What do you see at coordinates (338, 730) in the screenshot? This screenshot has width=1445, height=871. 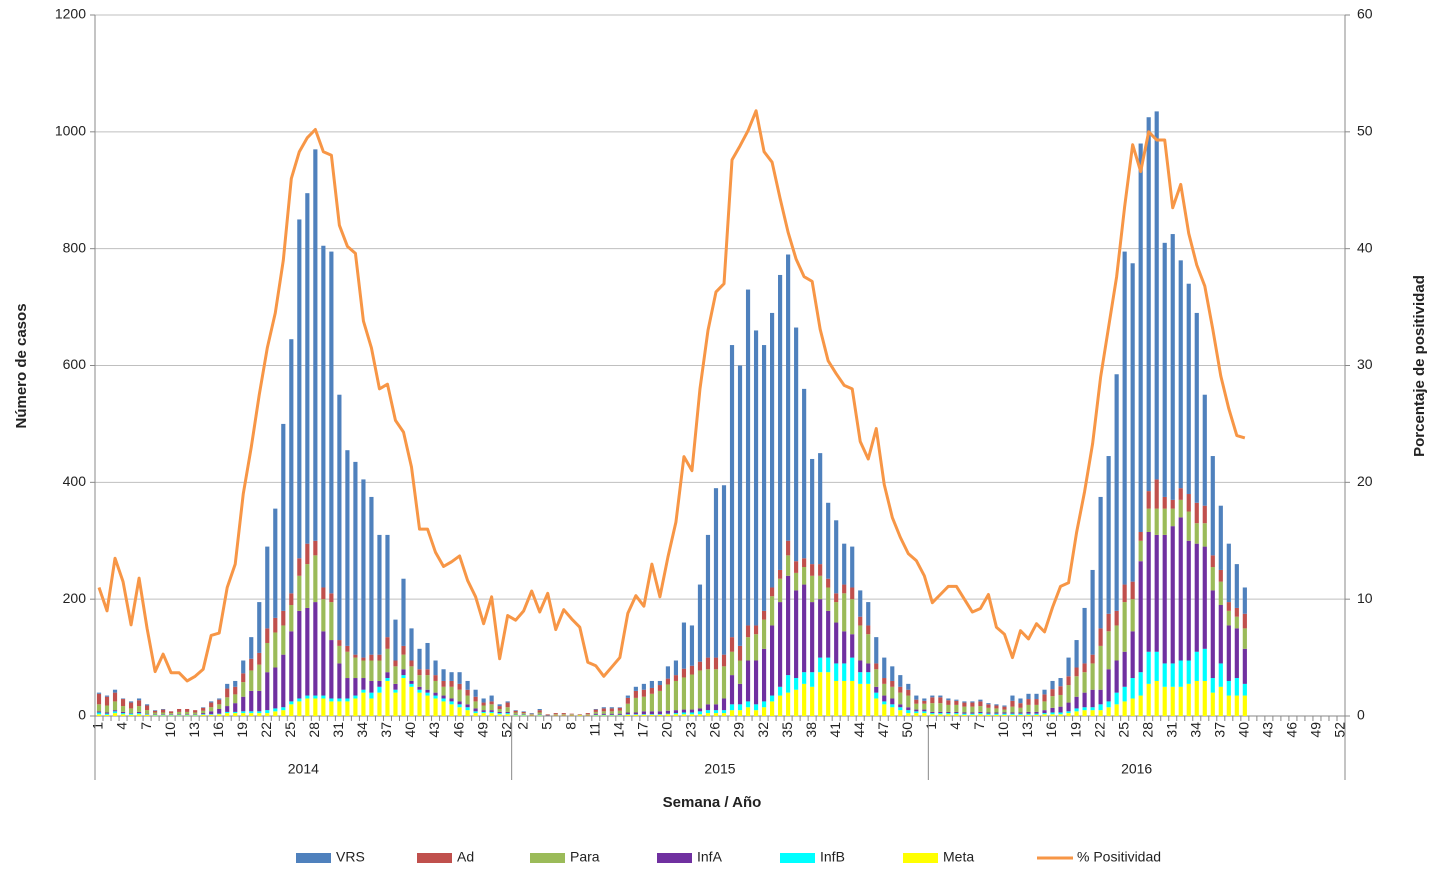 I see `x-tick-label: 31` at bounding box center [338, 730].